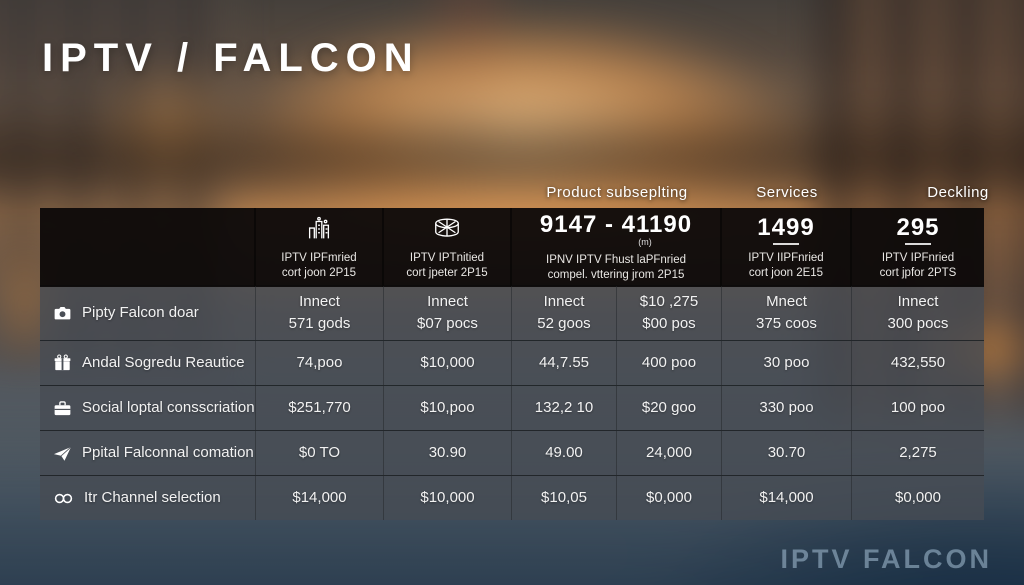 This screenshot has width=1024, height=585. Describe the element at coordinates (918, 265) in the screenshot. I see `header-sub-text: IPTV IPFnried cort jpfor 2PTS` at that location.